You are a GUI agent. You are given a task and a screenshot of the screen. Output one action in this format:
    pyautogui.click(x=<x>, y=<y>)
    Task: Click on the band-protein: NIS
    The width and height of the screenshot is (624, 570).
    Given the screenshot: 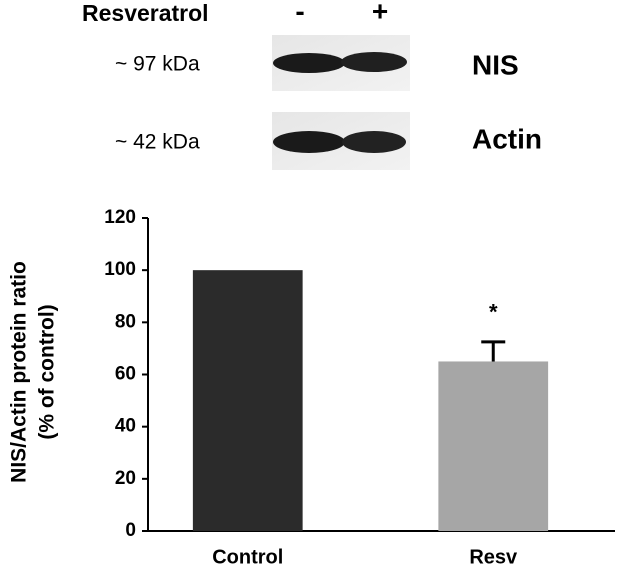 What is the action you would take?
    pyautogui.click(x=495, y=64)
    